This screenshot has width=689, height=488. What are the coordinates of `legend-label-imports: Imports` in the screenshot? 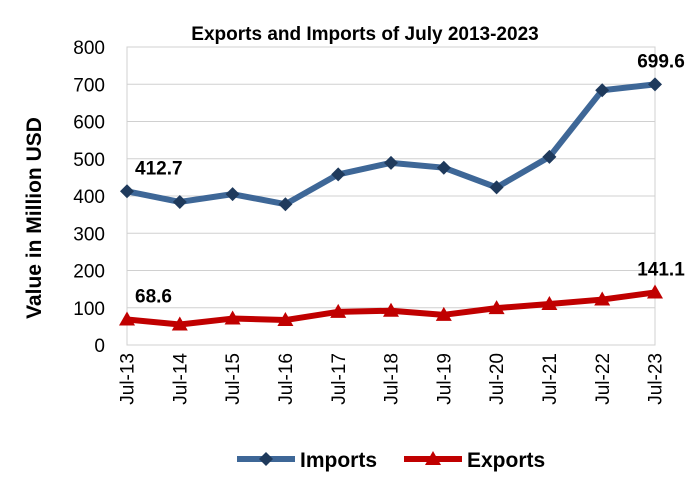 It's located at (338, 460).